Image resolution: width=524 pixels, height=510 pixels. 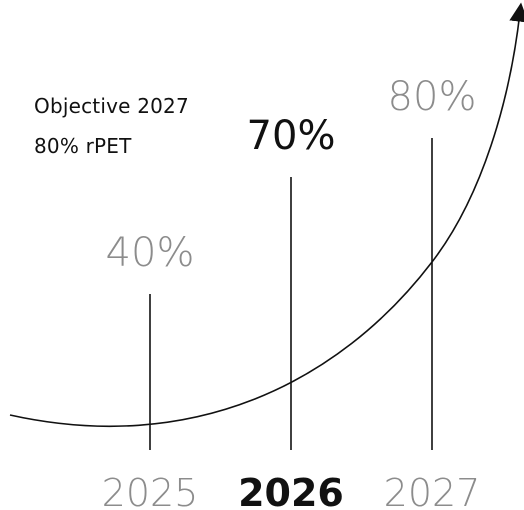 I want to click on objective-subtitle: 80% rPET, so click(x=83, y=146).